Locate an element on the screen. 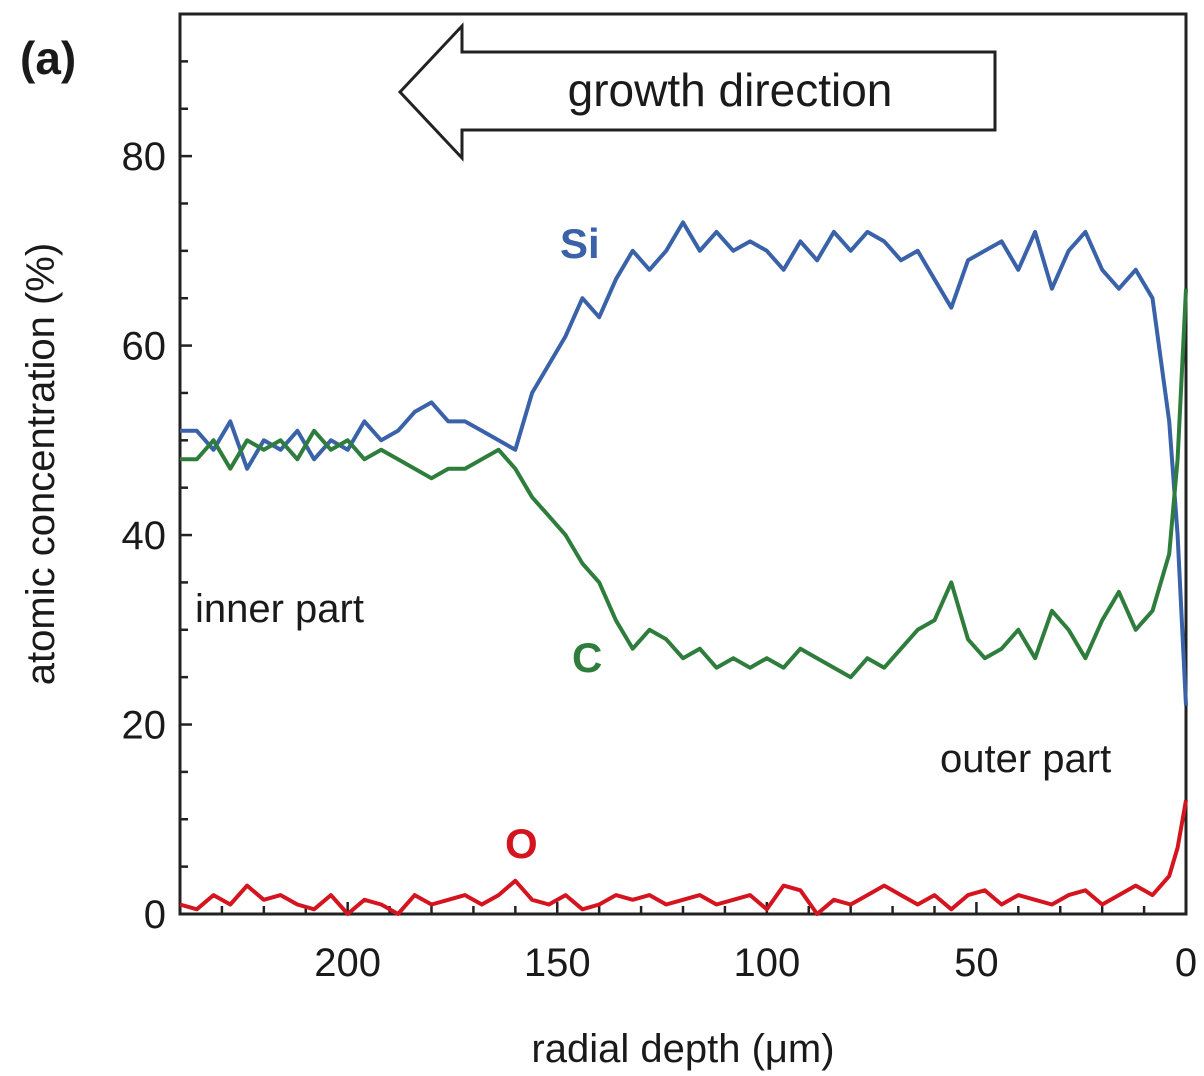  series-label-c: C is located at coordinates (587, 657).